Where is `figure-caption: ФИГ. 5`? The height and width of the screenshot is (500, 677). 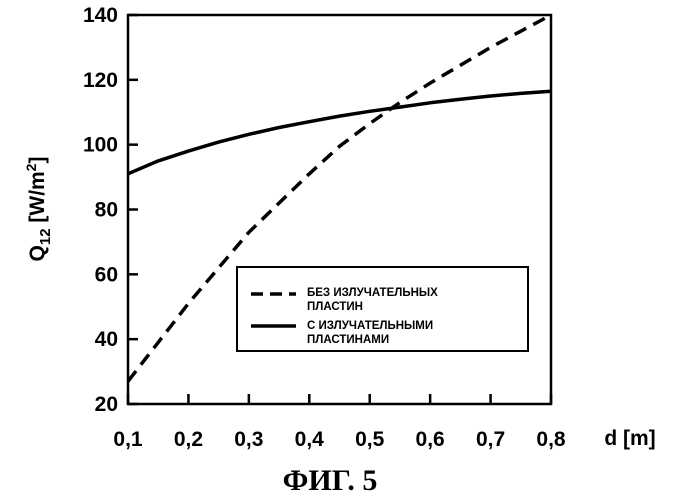 figure-caption: ФИГ. 5 is located at coordinates (330, 480).